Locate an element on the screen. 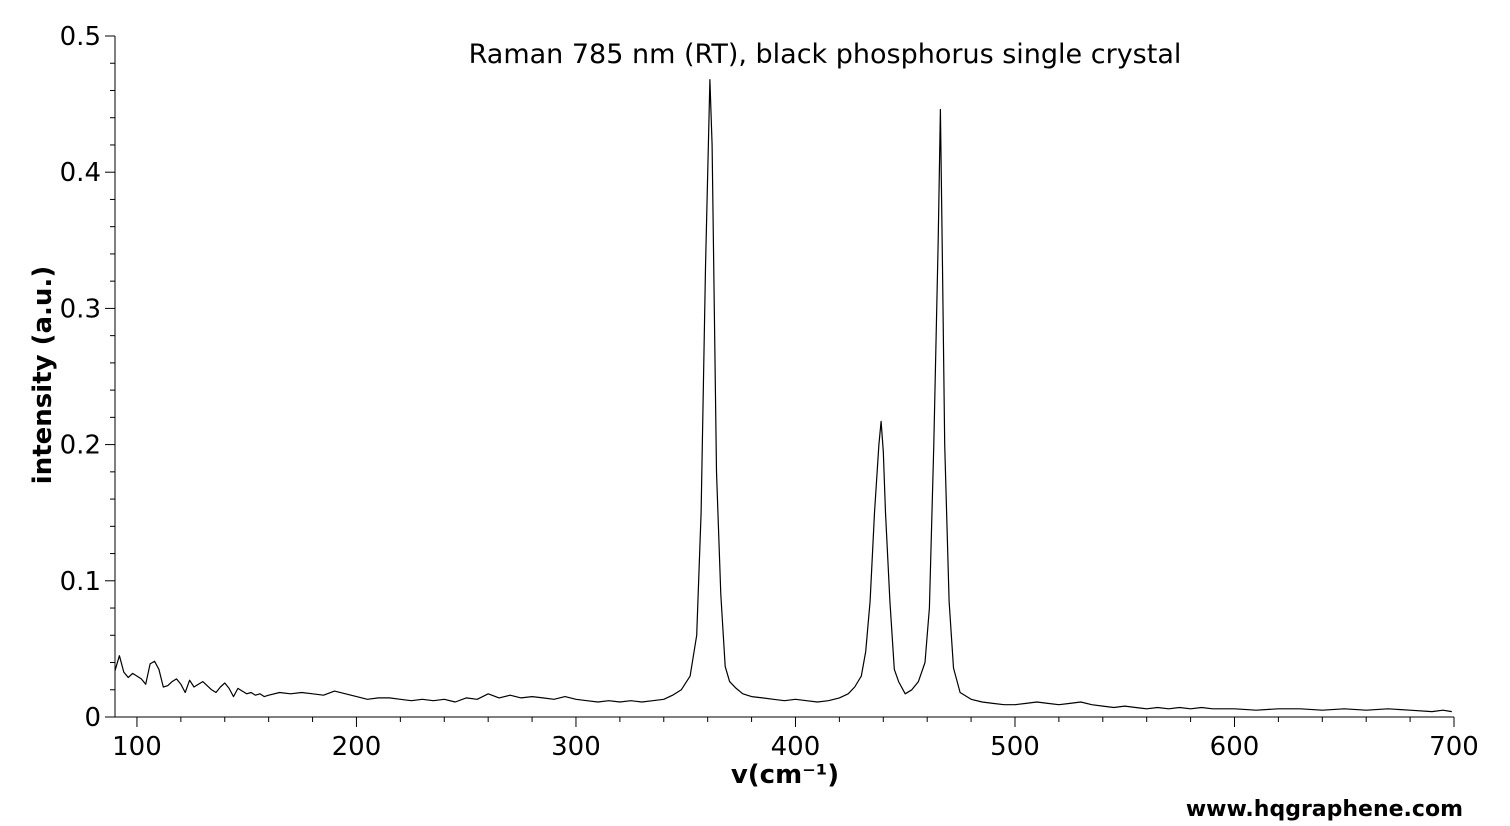 The width and height of the screenshot is (1510, 826). x-tick-label: 100 is located at coordinates (137, 747).